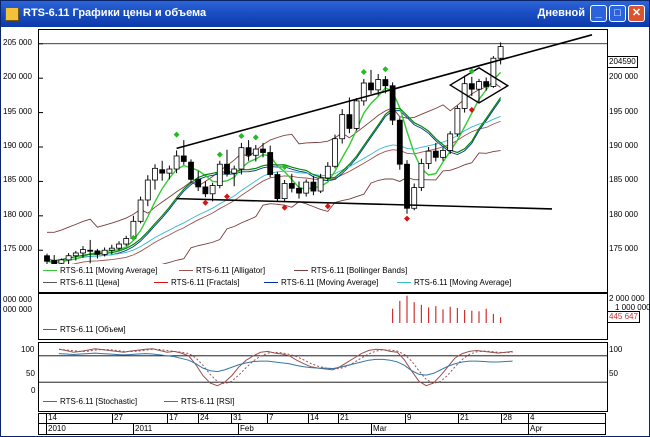 The height and width of the screenshot is (437, 650). Describe the element at coordinates (17, 145) in the screenshot. I see `price-tick-label: 190 000` at that location.